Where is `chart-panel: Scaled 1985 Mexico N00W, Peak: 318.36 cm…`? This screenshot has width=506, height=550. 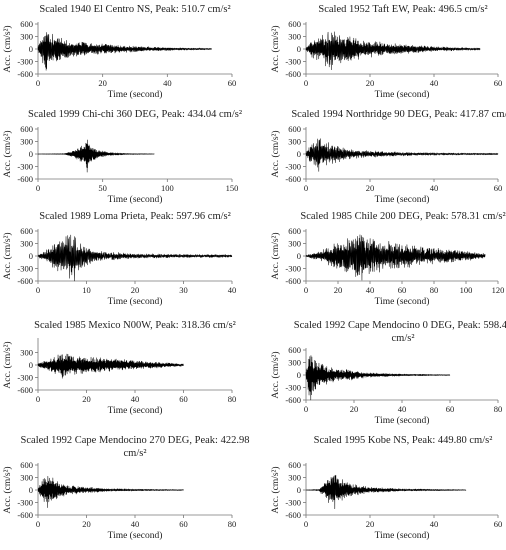
chart-panel: Scaled 1985 Mexico N00W, Peak: 318.36 cm… is located at coordinates (119, 368).